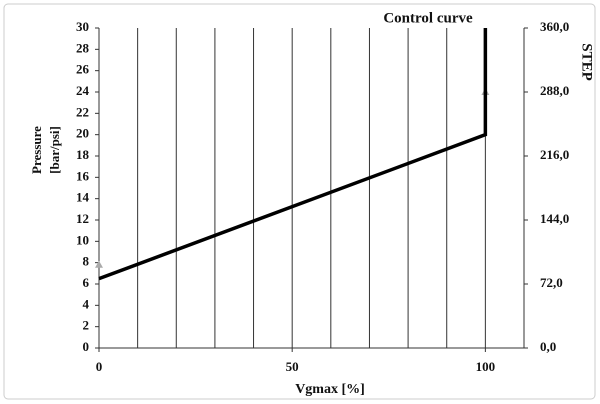 The image size is (600, 404). I want to click on y-tick-label: 28, so click(83, 47).